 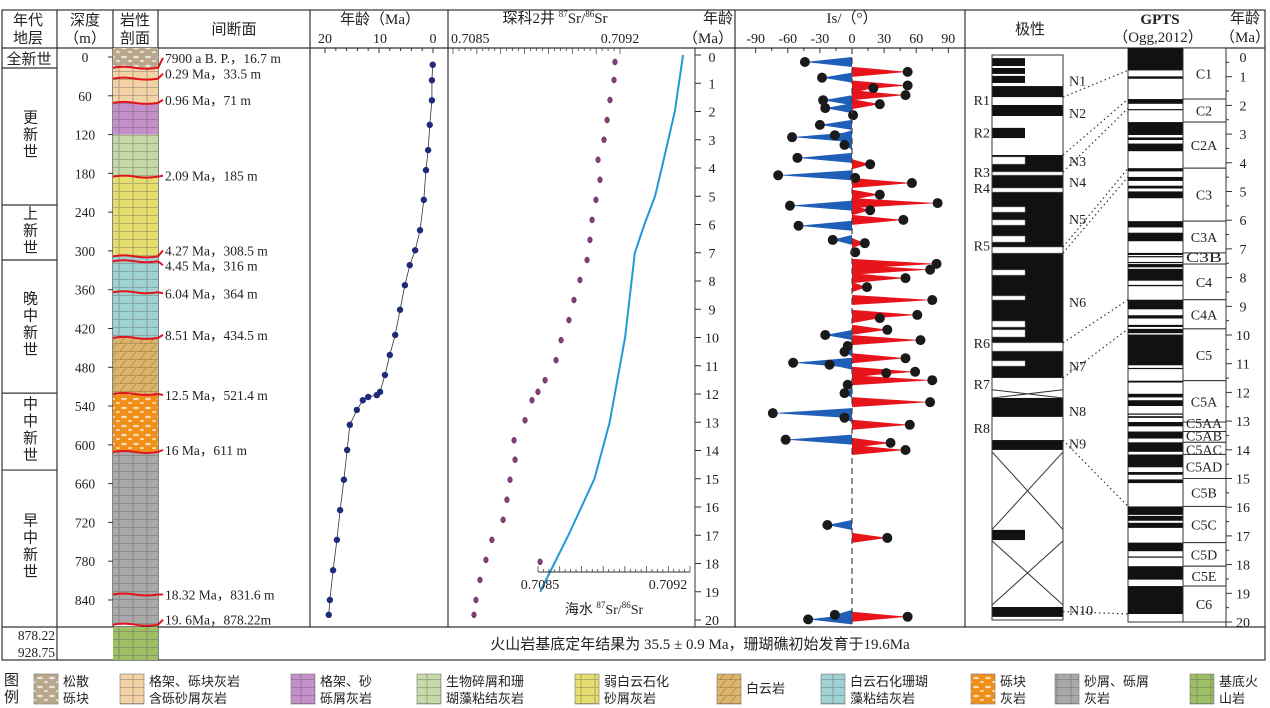 I want to click on chron-label: C5E, so click(x=1204, y=577).